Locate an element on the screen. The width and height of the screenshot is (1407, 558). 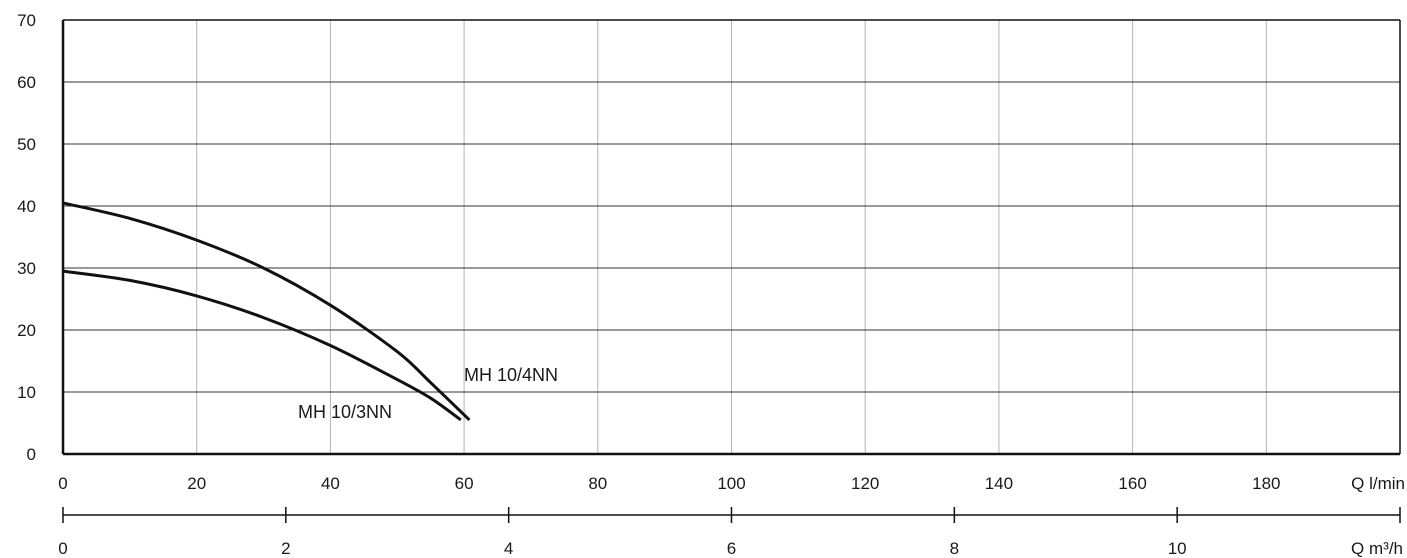
x-tick-label-4: 80 is located at coordinates (597, 483).